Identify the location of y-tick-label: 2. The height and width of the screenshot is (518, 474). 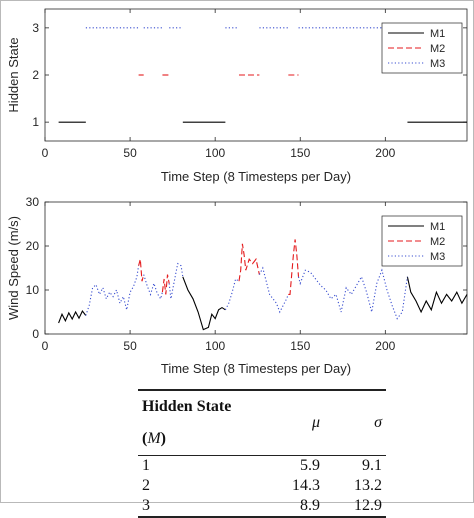
(35, 75).